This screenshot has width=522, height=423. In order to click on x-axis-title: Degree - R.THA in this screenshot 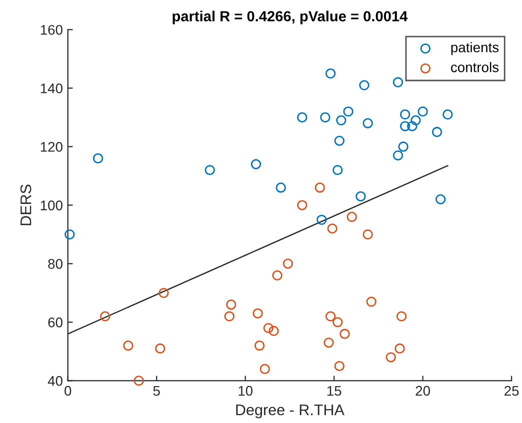, I will do `click(290, 411)`.